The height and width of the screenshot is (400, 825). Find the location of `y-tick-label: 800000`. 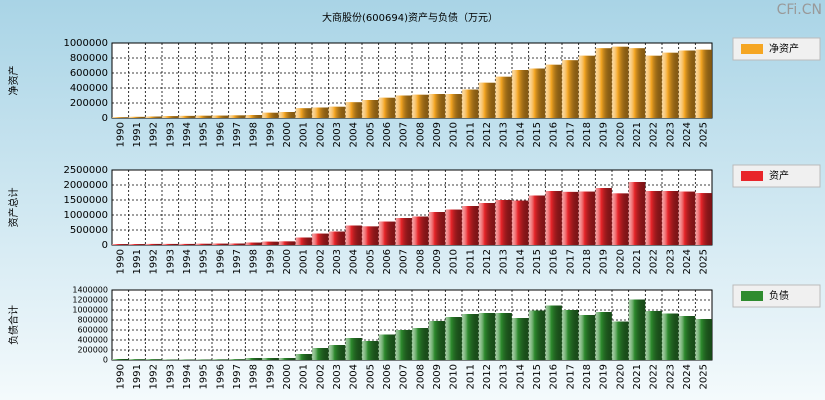

y-tick-label: 800000 is located at coordinates (89, 58).